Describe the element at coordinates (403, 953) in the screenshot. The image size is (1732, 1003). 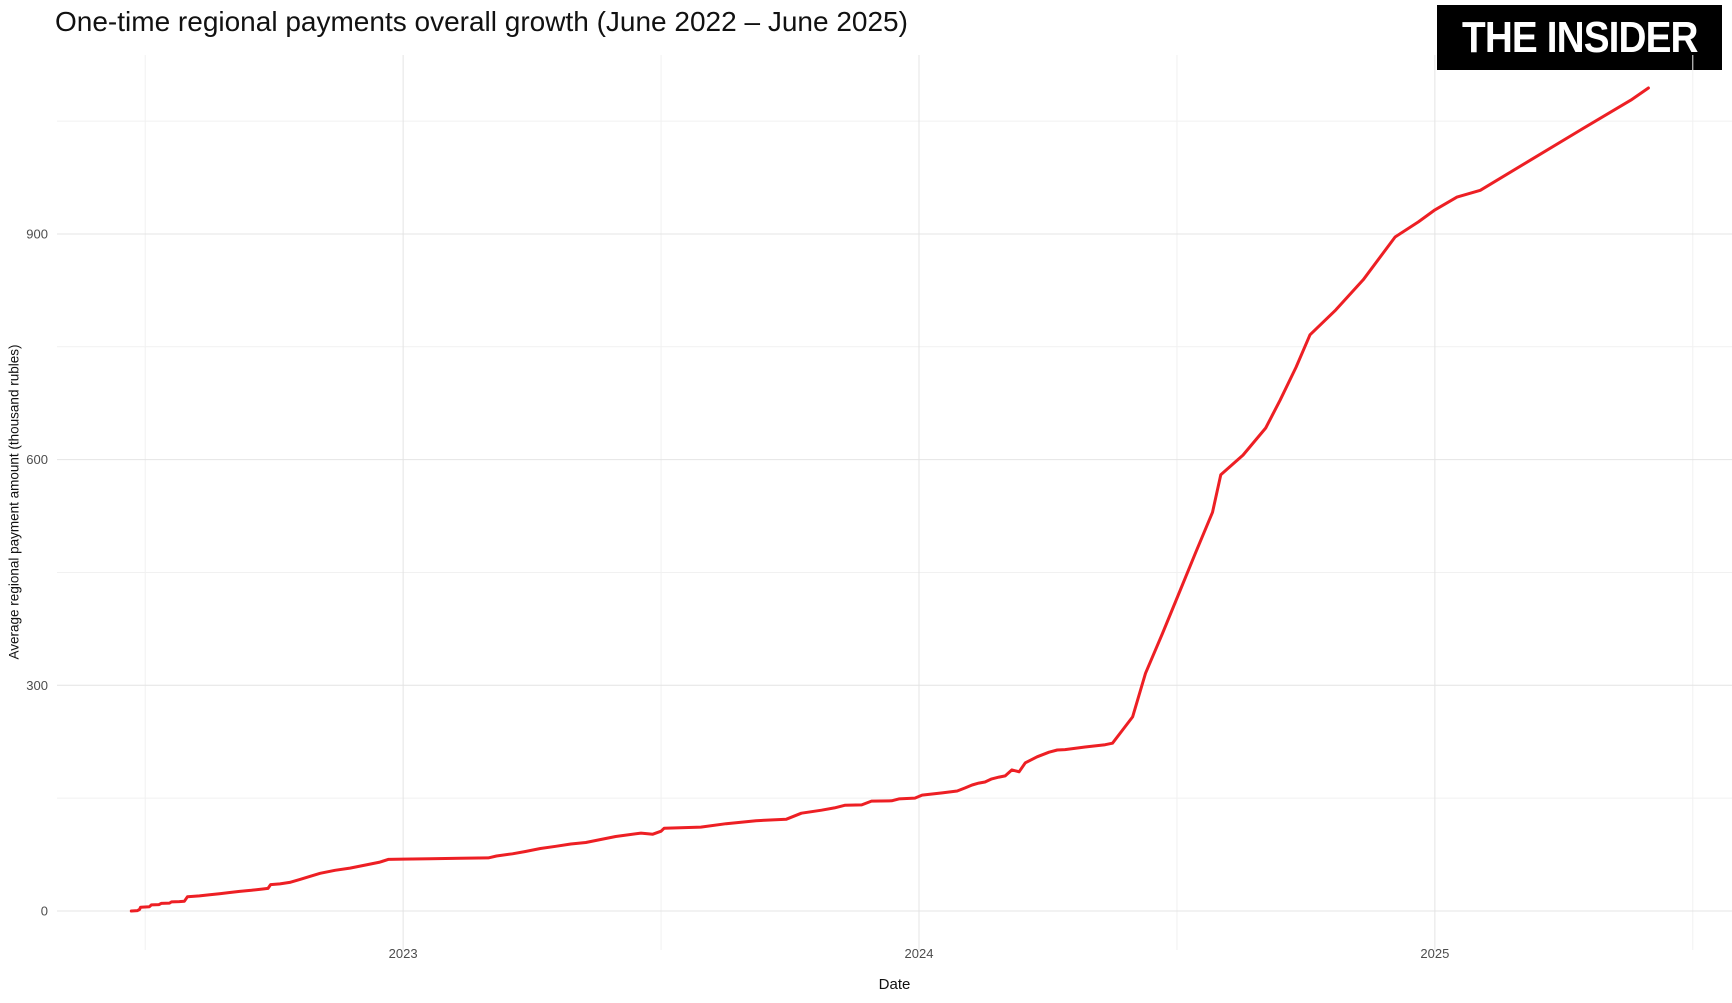
I see `x-tick-label: 2023` at that location.